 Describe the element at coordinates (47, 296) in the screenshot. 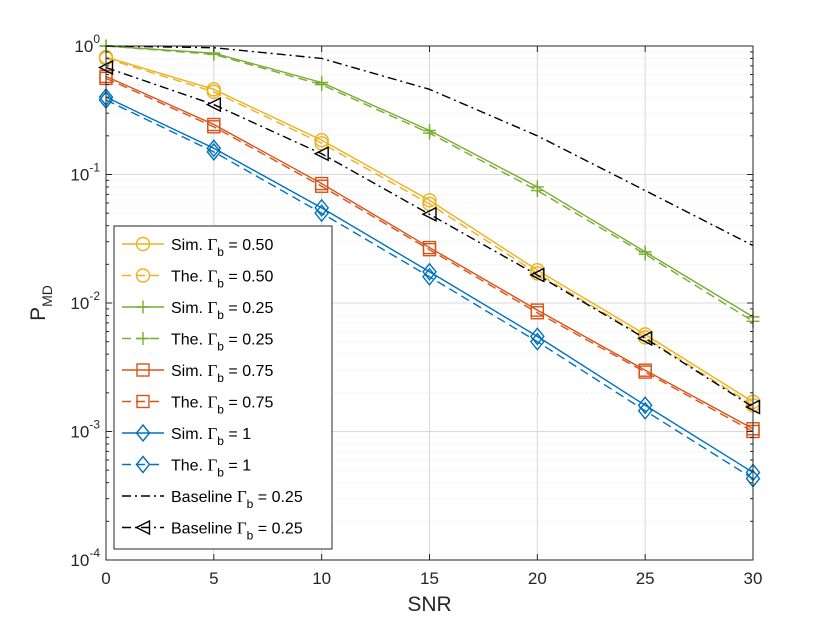

I see `y-axis-title-subscript: MD` at that location.